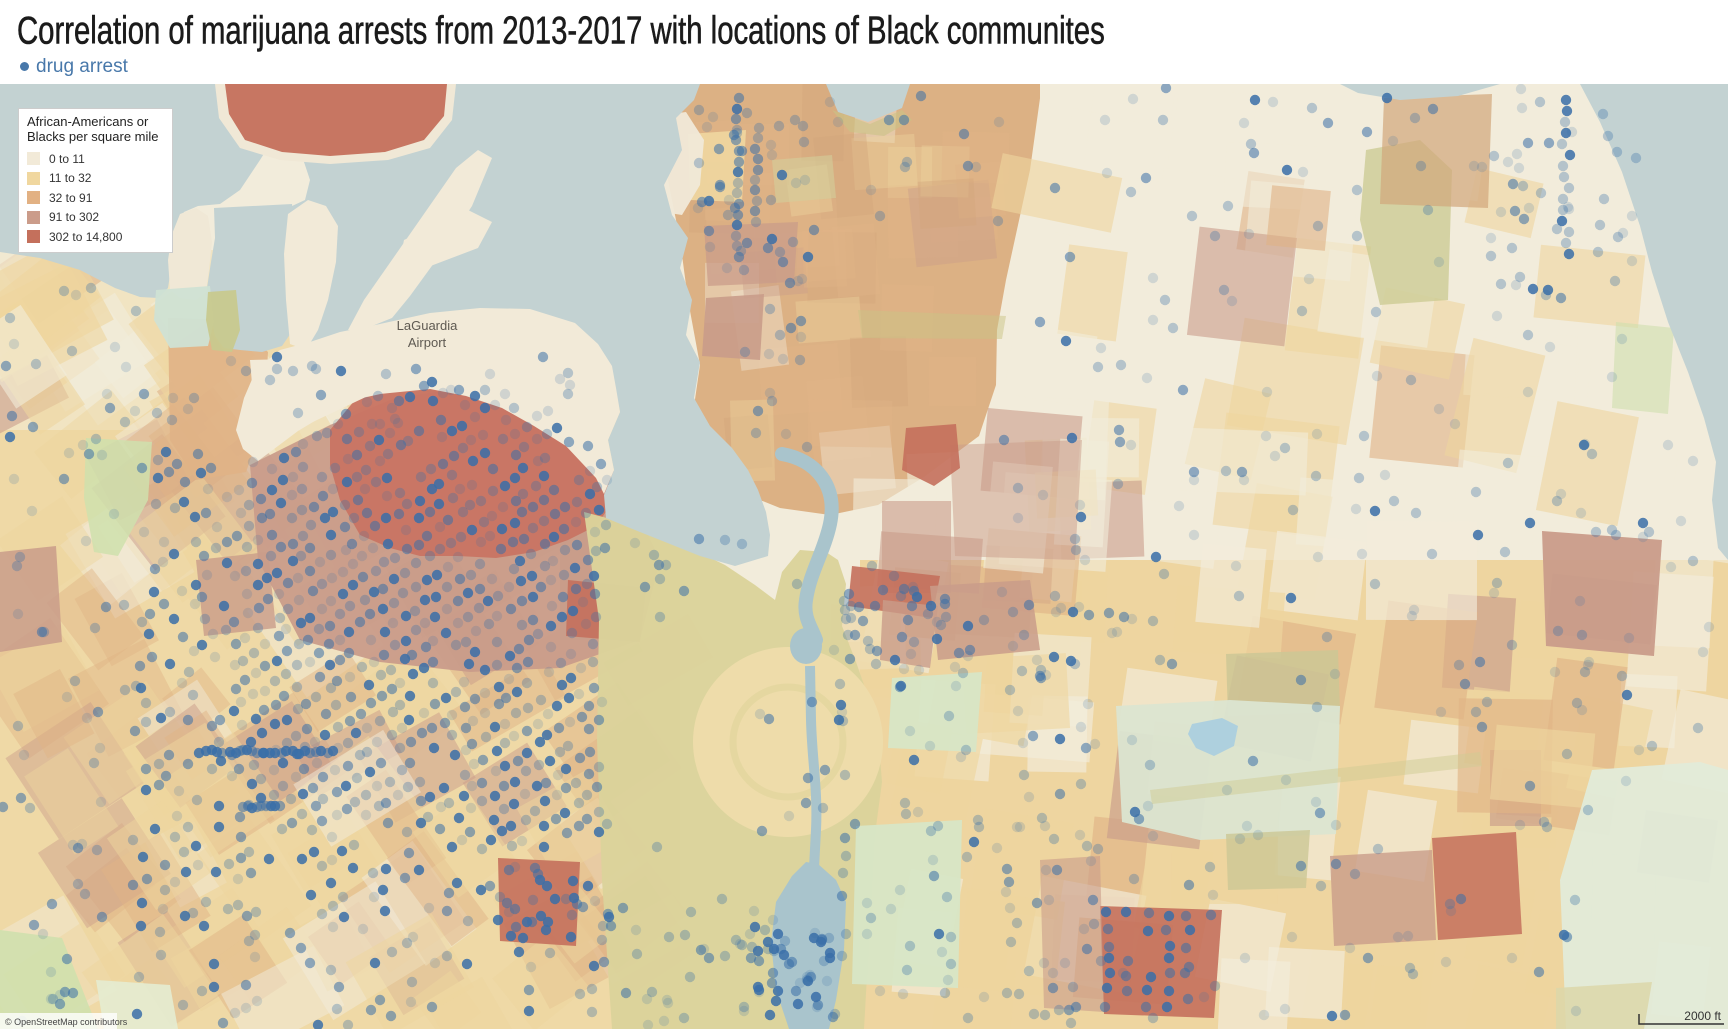  What do you see at coordinates (66, 1022) in the screenshot?
I see `svg-text: © OpenStreetMap contributors` at bounding box center [66, 1022].